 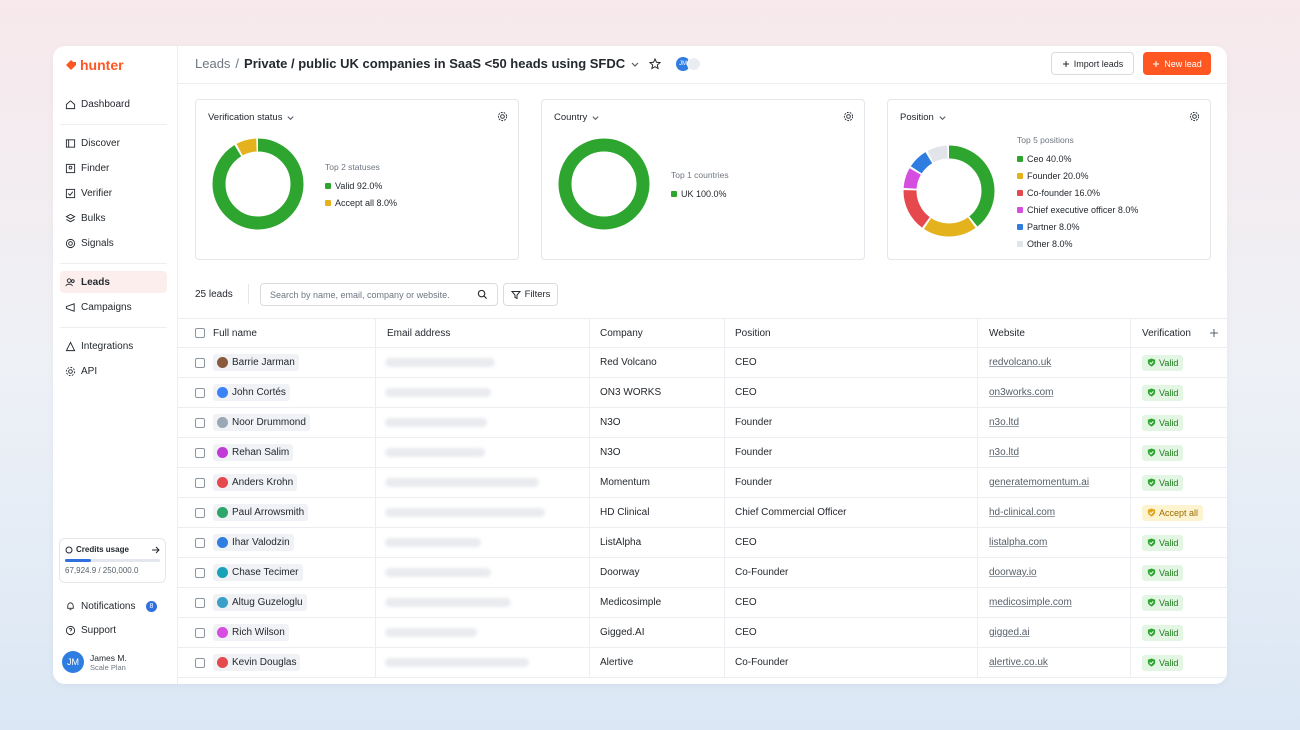 What do you see at coordinates (113, 193) in the screenshot?
I see `sidebar-item-verifier: Verifier` at bounding box center [113, 193].